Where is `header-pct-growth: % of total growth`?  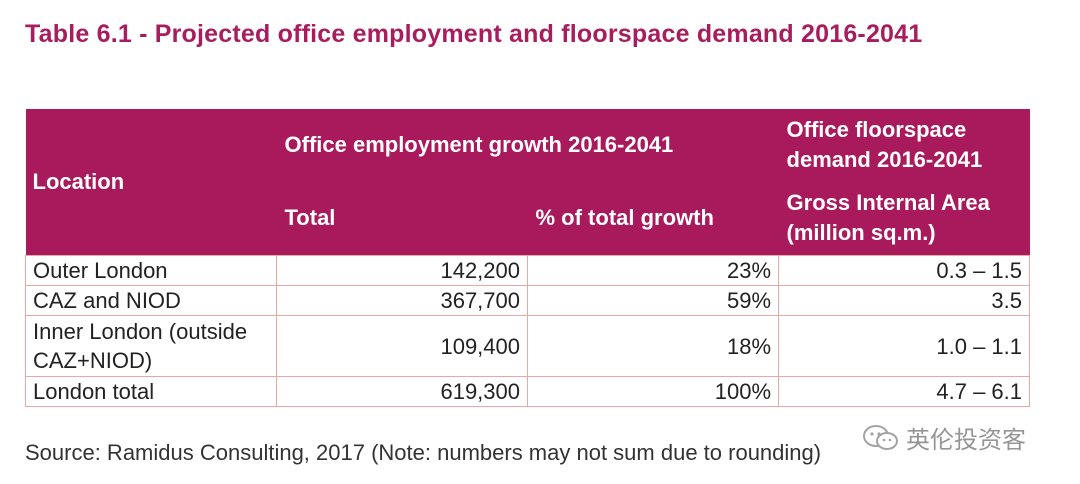
header-pct-growth: % of total growth is located at coordinates (653, 218).